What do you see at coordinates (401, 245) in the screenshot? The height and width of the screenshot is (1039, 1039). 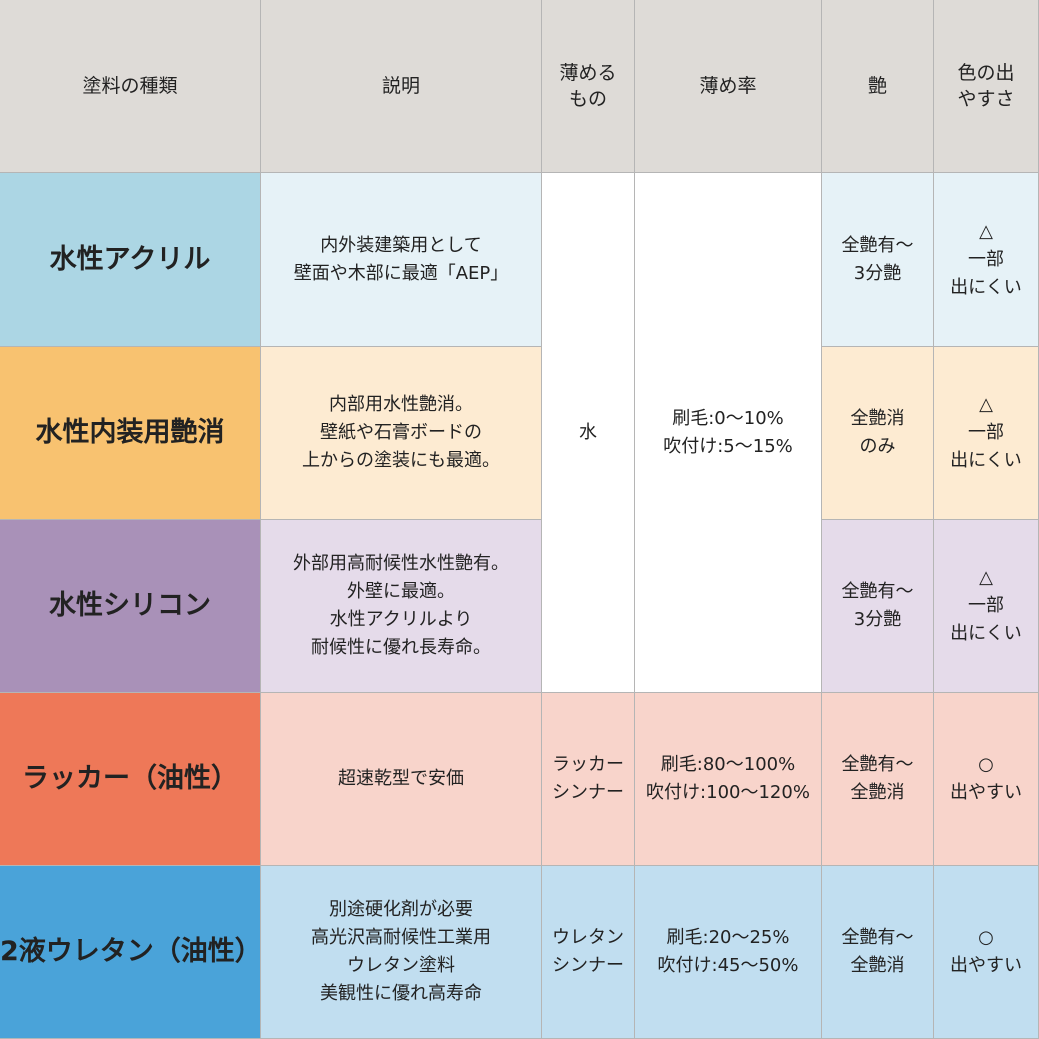 I see `cell-text: 内外装建築用として` at bounding box center [401, 245].